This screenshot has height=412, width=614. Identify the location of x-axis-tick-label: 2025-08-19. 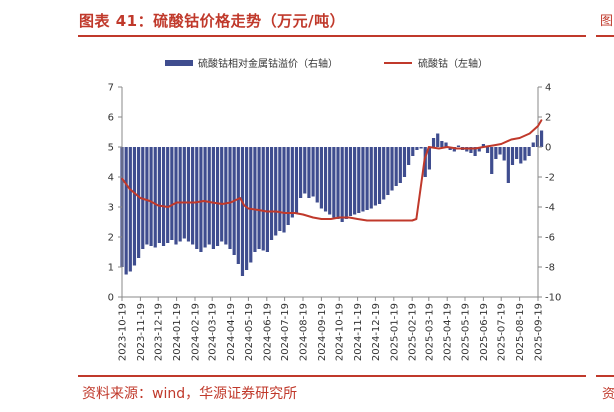
(520, 332).